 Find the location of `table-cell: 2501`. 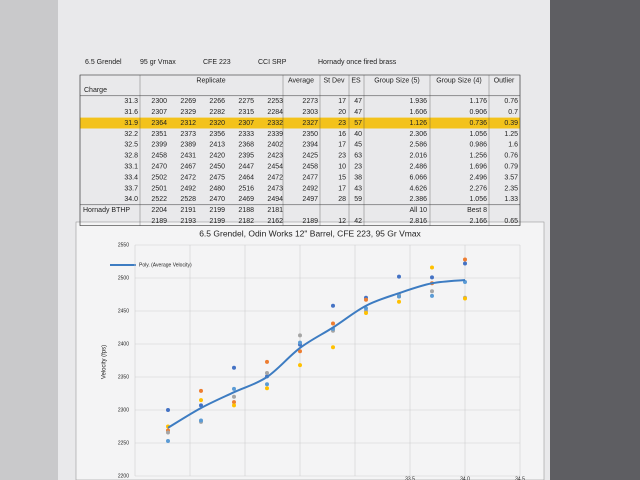

table-cell: 2501 is located at coordinates (159, 188).